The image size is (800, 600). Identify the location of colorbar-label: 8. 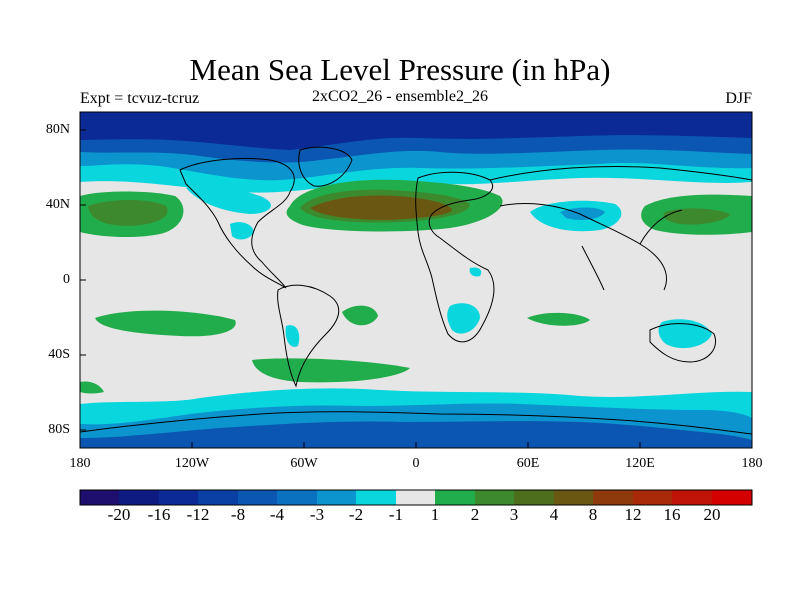
(593, 514).